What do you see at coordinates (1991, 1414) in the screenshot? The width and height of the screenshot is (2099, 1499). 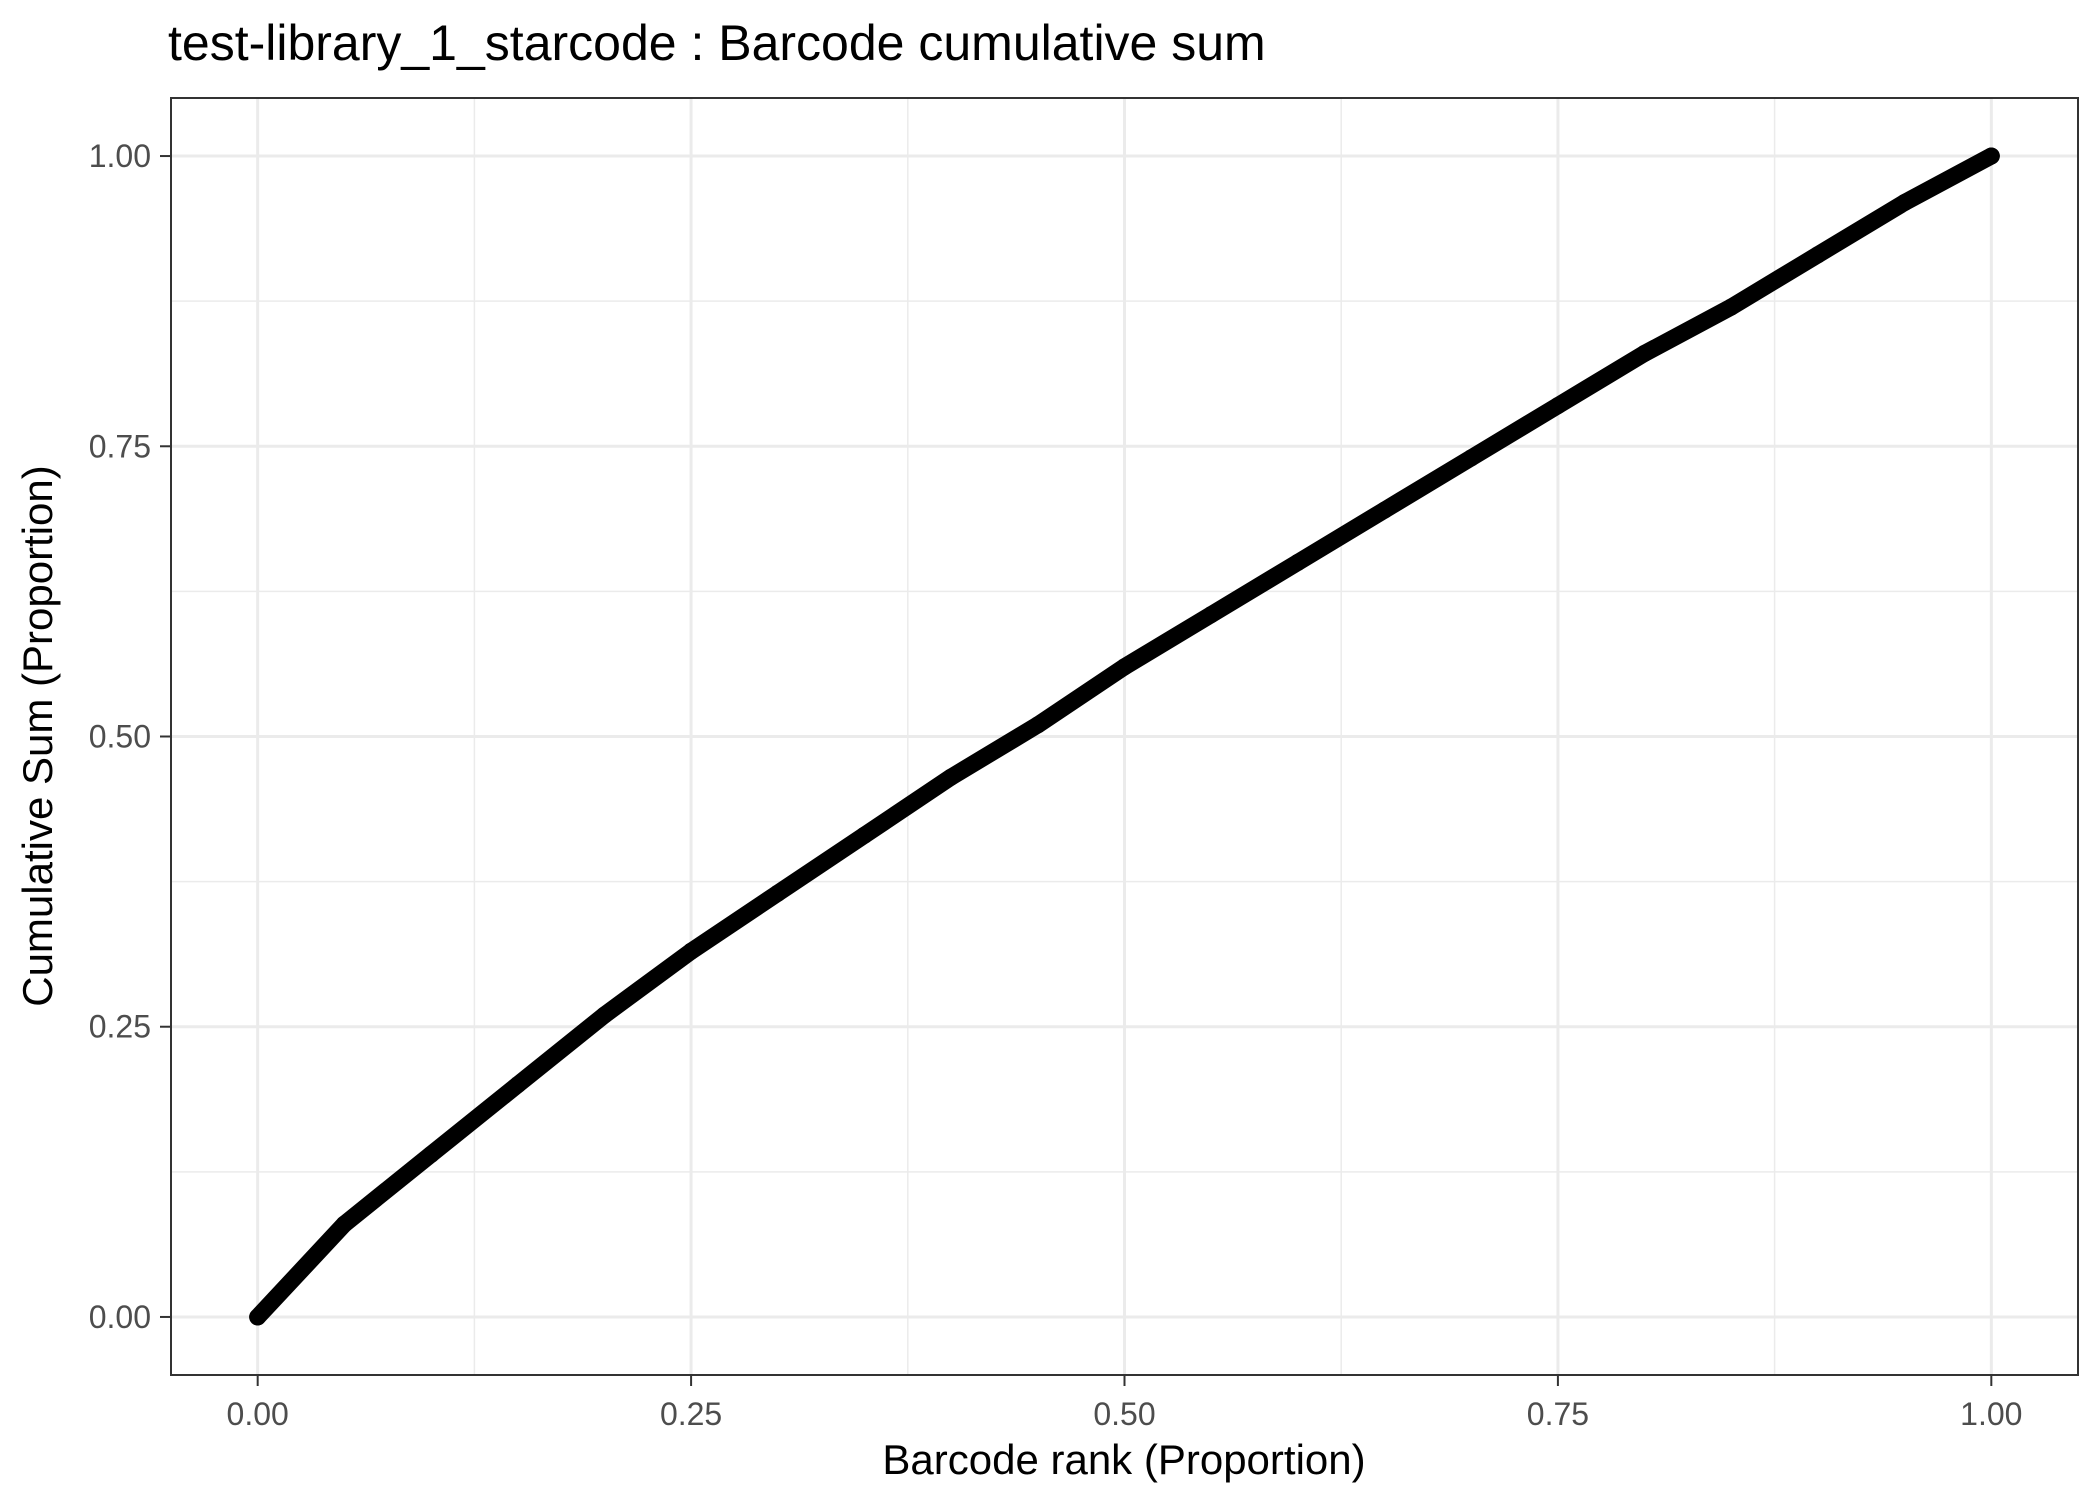 I see `x-tick-label: 1.00` at bounding box center [1991, 1414].